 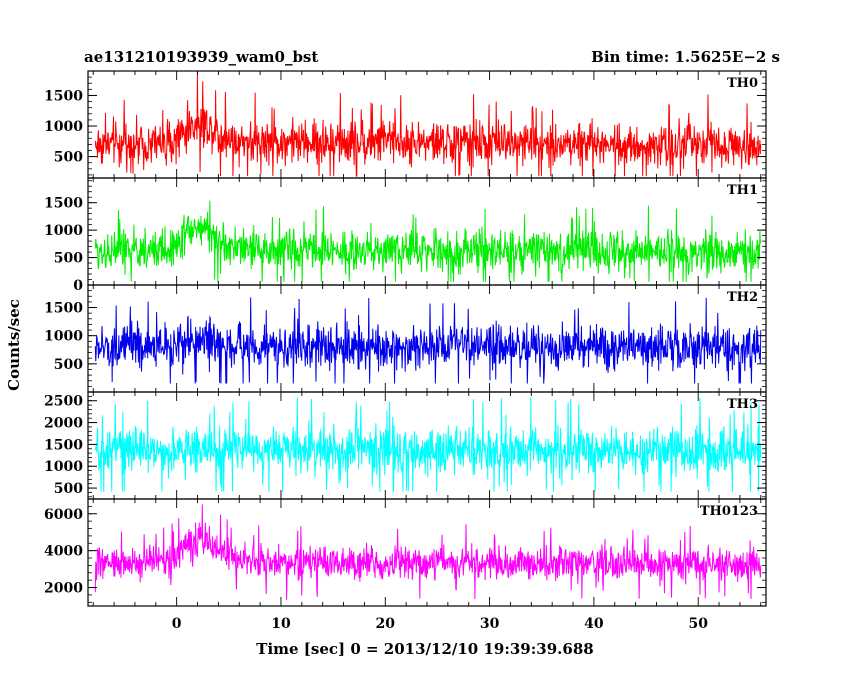 I want to click on panel-th1: 0 500 1000 1500 TH1, so click(x=405, y=235).